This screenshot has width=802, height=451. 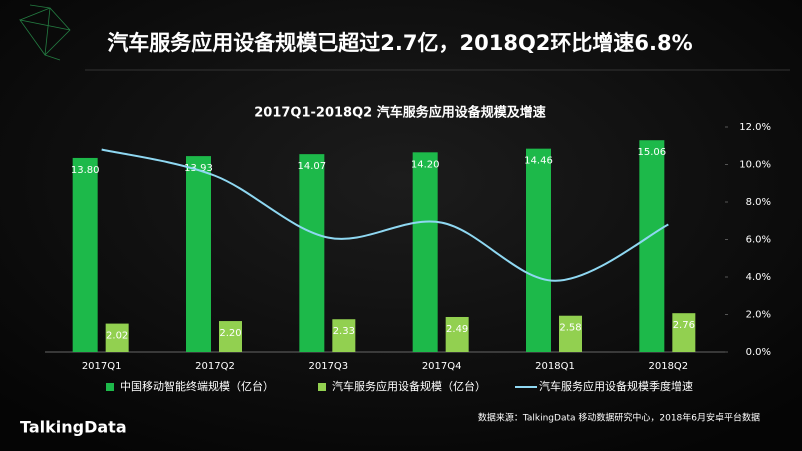 I want to click on y2-tick-label: 0.0%, so click(x=758, y=352).